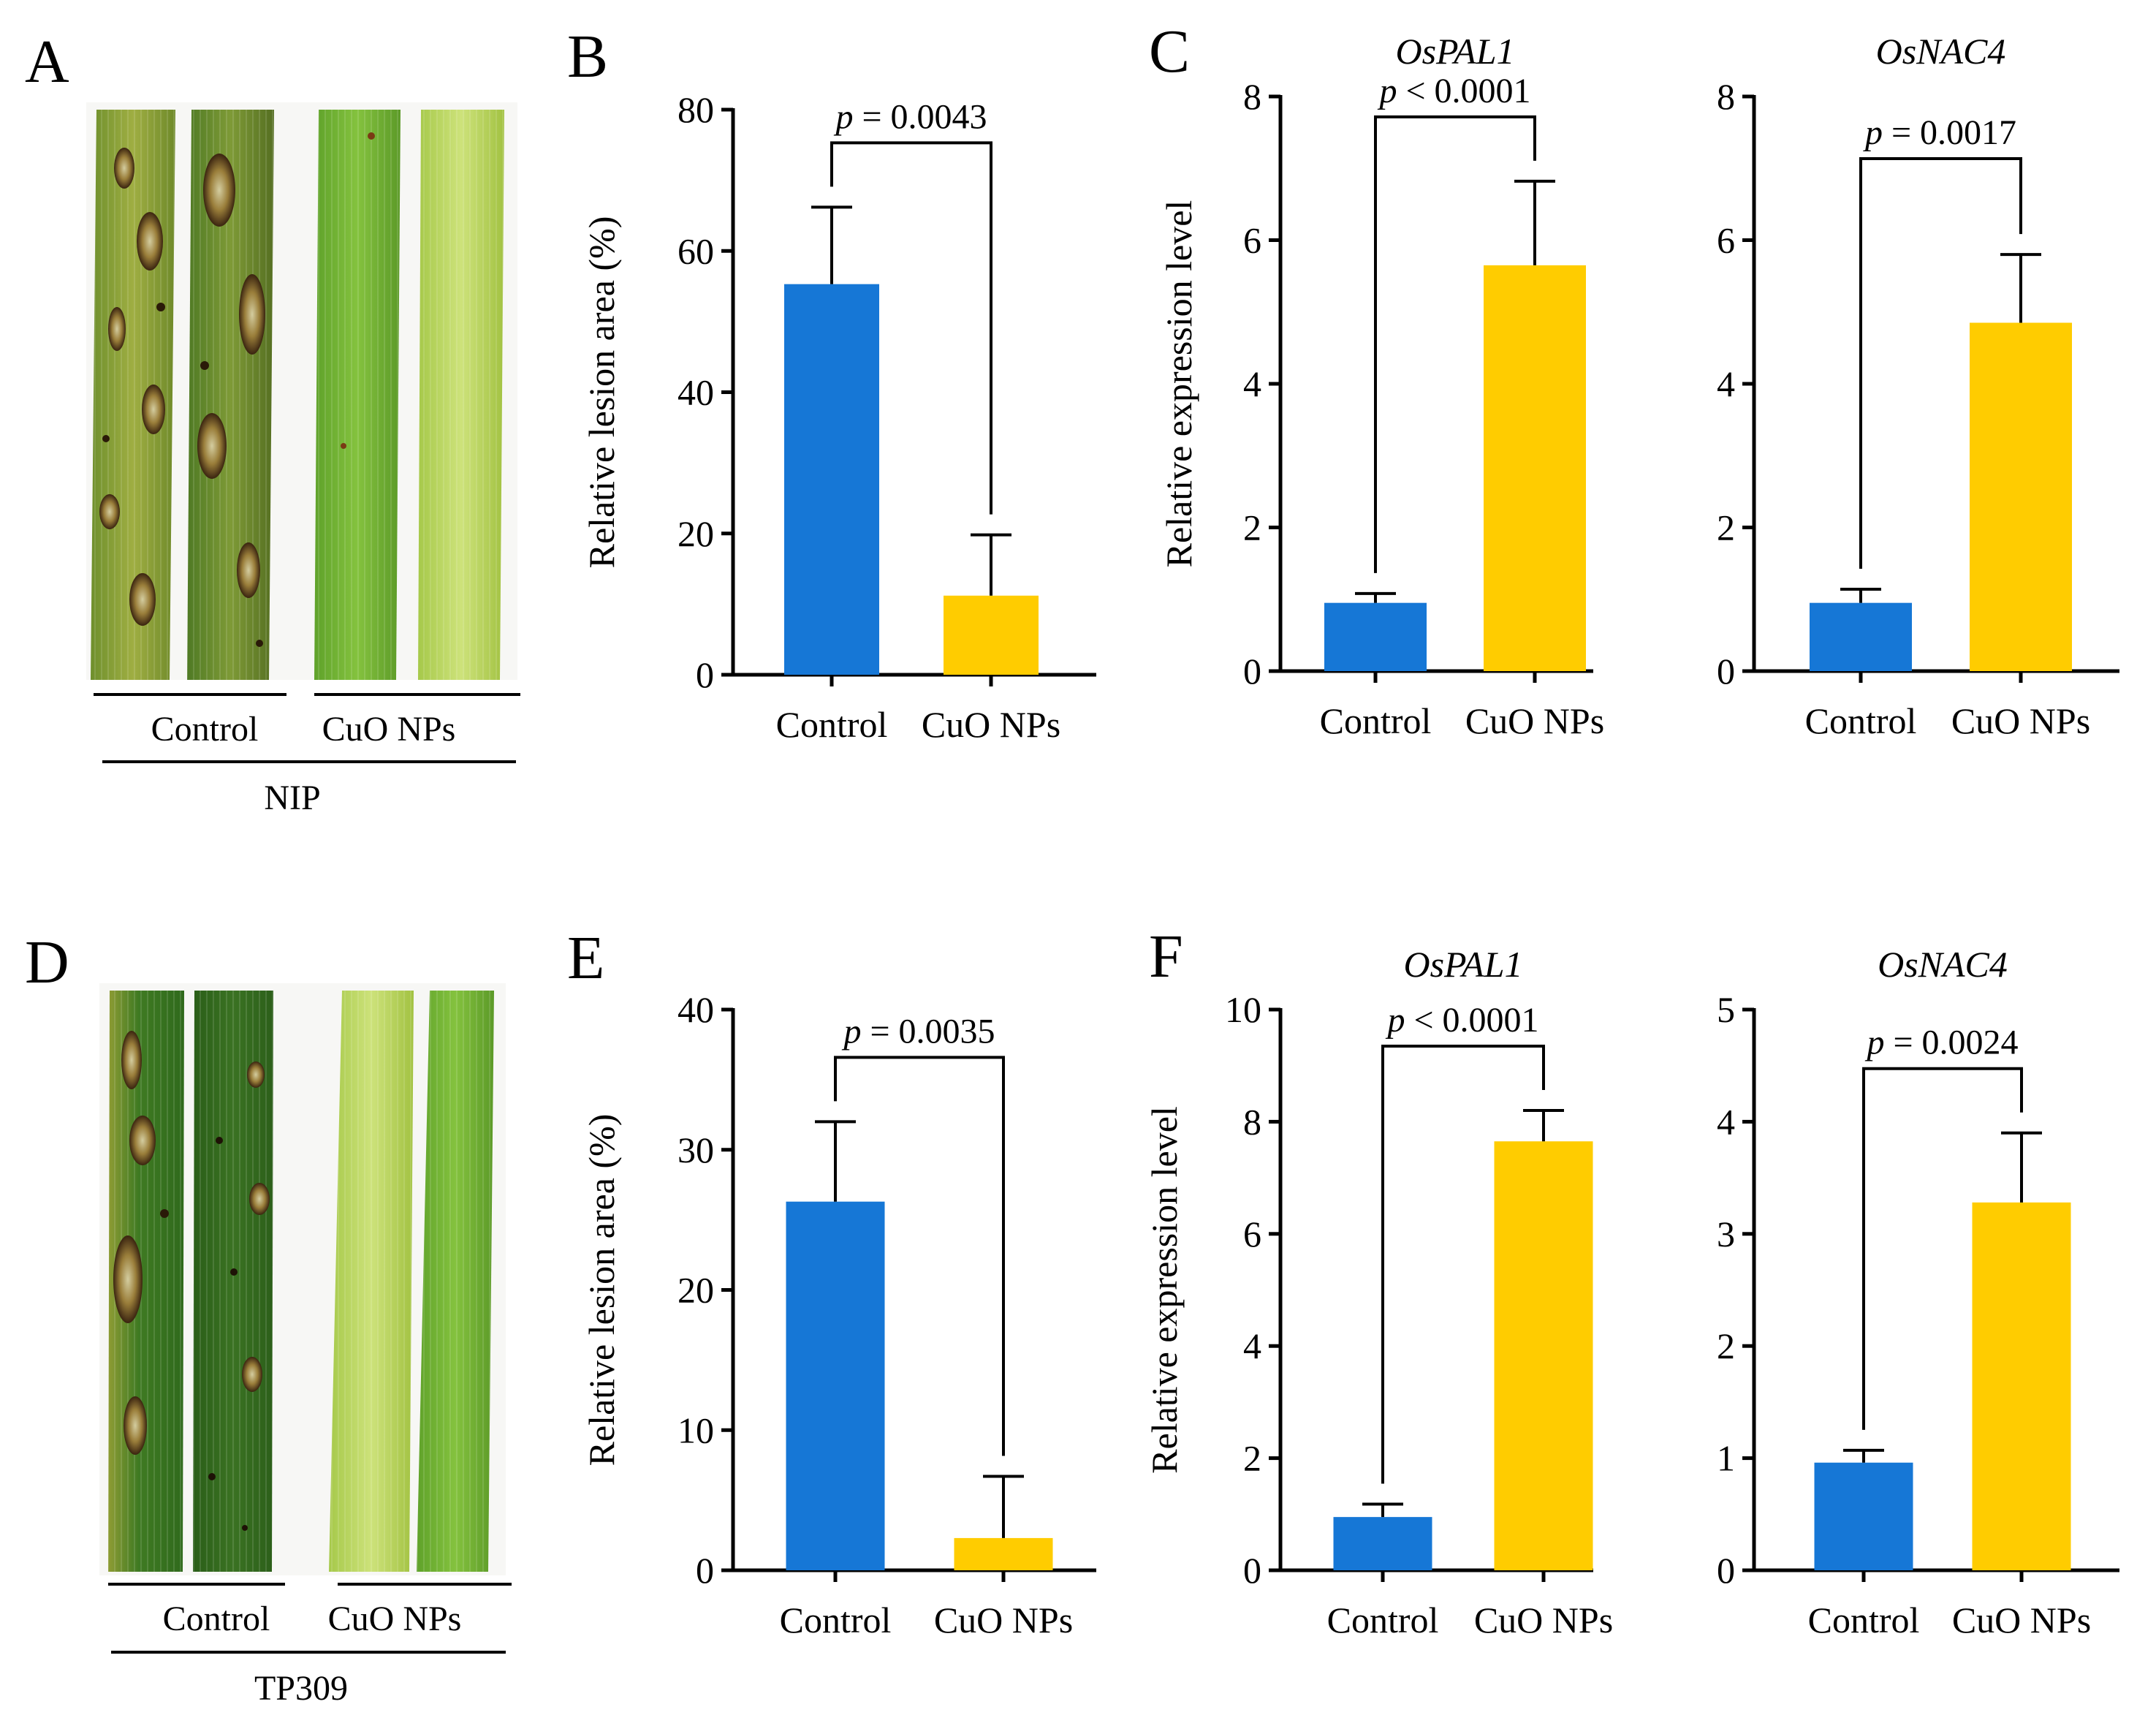 The height and width of the screenshot is (1726, 2156). What do you see at coordinates (1949, 132) in the screenshot?
I see `p-value: = 0.0017` at bounding box center [1949, 132].